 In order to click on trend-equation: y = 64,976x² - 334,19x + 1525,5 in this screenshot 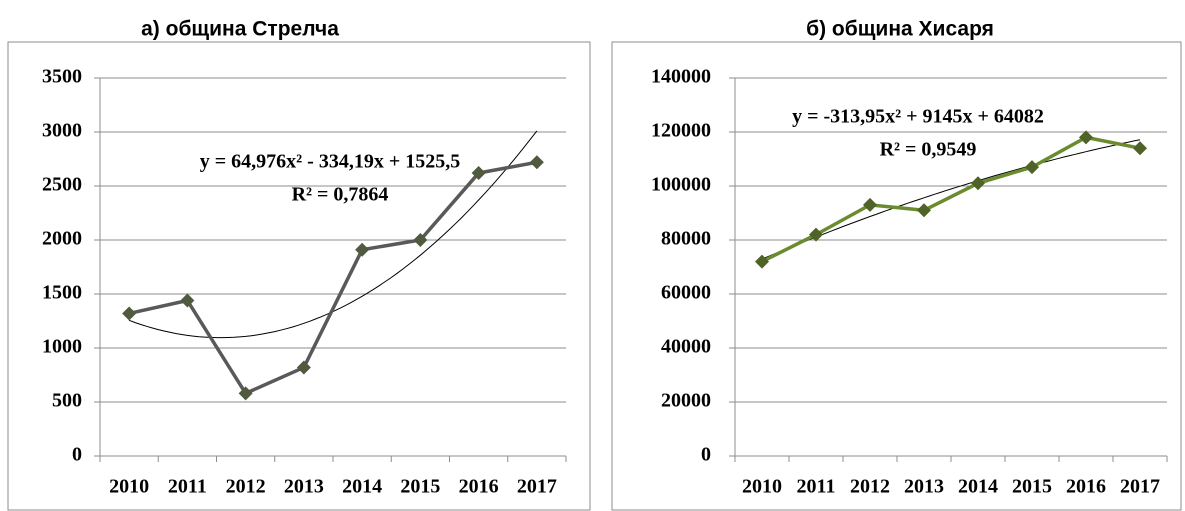, I will do `click(330, 162)`.